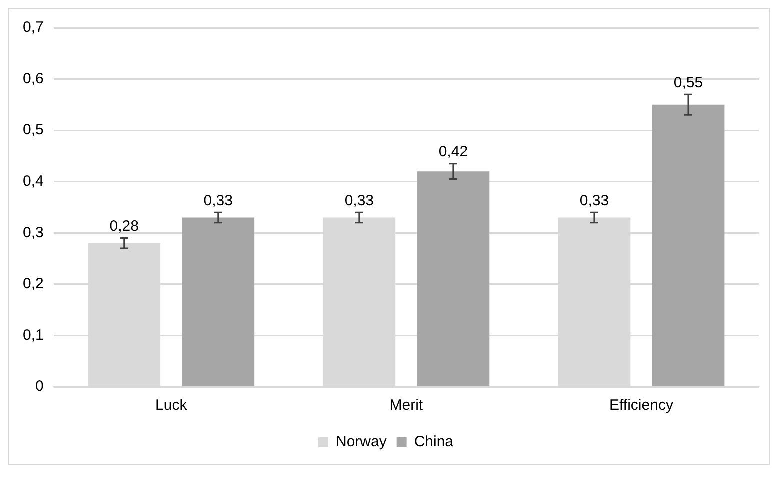 This screenshot has height=477, width=781. Describe the element at coordinates (453, 152) in the screenshot. I see `data-label: 0,42` at that location.